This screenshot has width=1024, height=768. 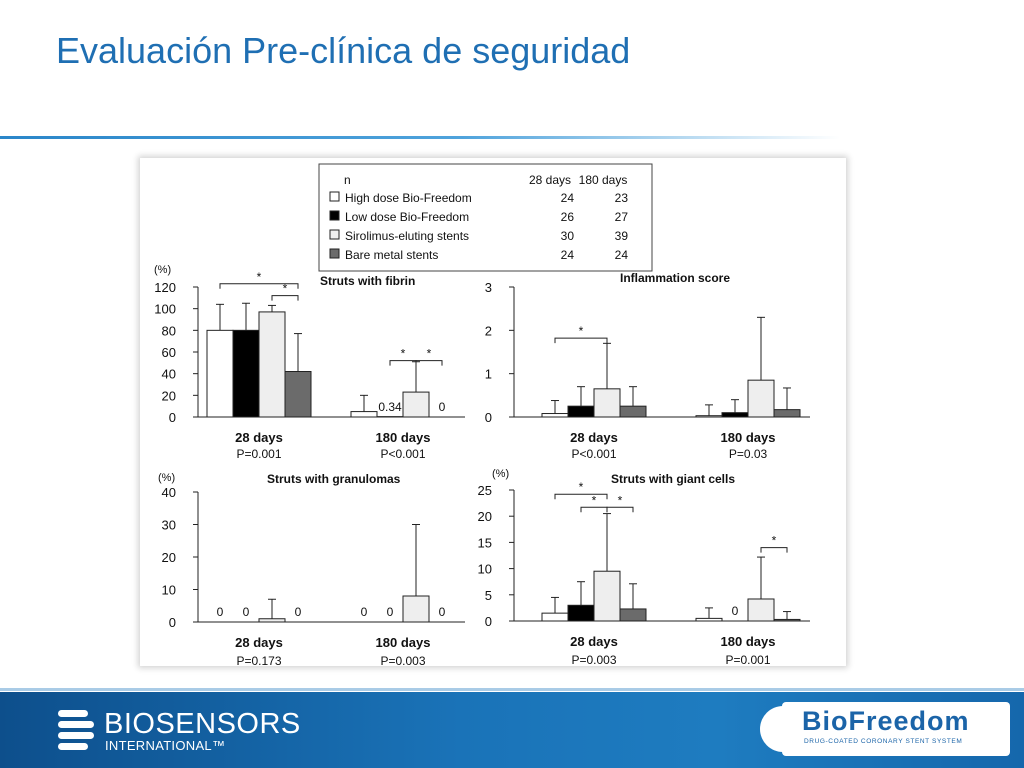 I want to click on y-tick-label: 3, so click(x=488, y=287).